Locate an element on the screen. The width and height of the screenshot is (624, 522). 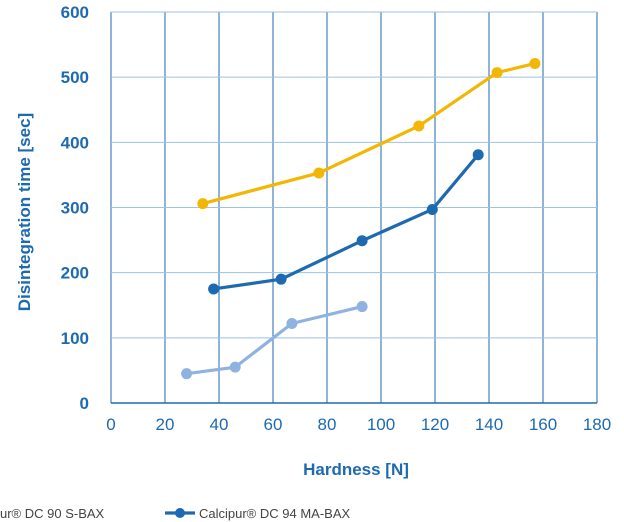
y-tick-label: 600 is located at coordinates (75, 12).